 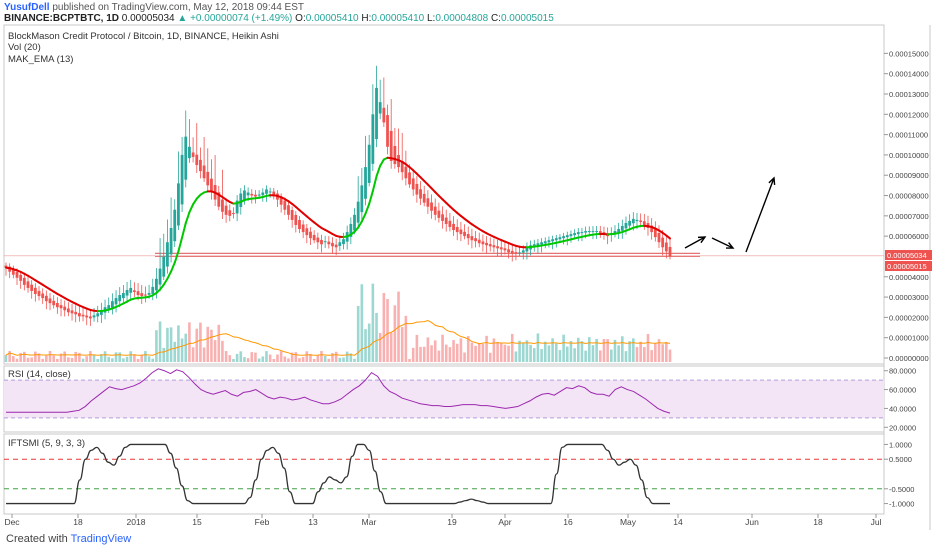 I want to click on arrow-head, so click(x=702, y=240).